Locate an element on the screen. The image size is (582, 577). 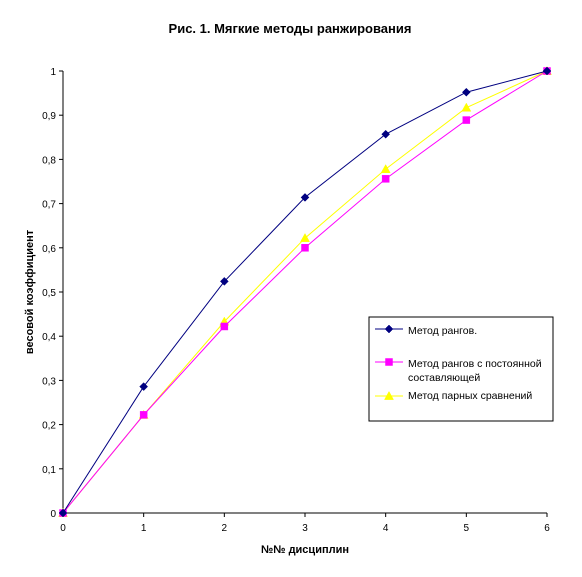
chart-title: Рис. 1. Мягкие методы ранжирования is located at coordinates (290, 28).